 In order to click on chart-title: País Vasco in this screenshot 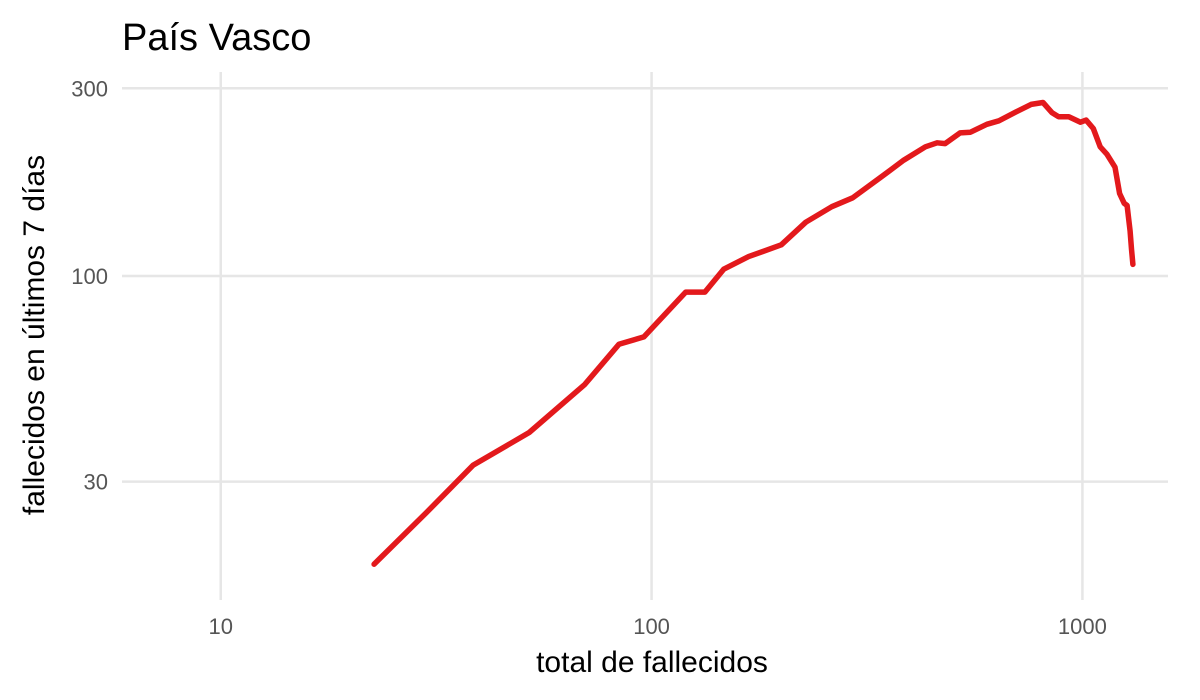, I will do `click(216, 38)`.